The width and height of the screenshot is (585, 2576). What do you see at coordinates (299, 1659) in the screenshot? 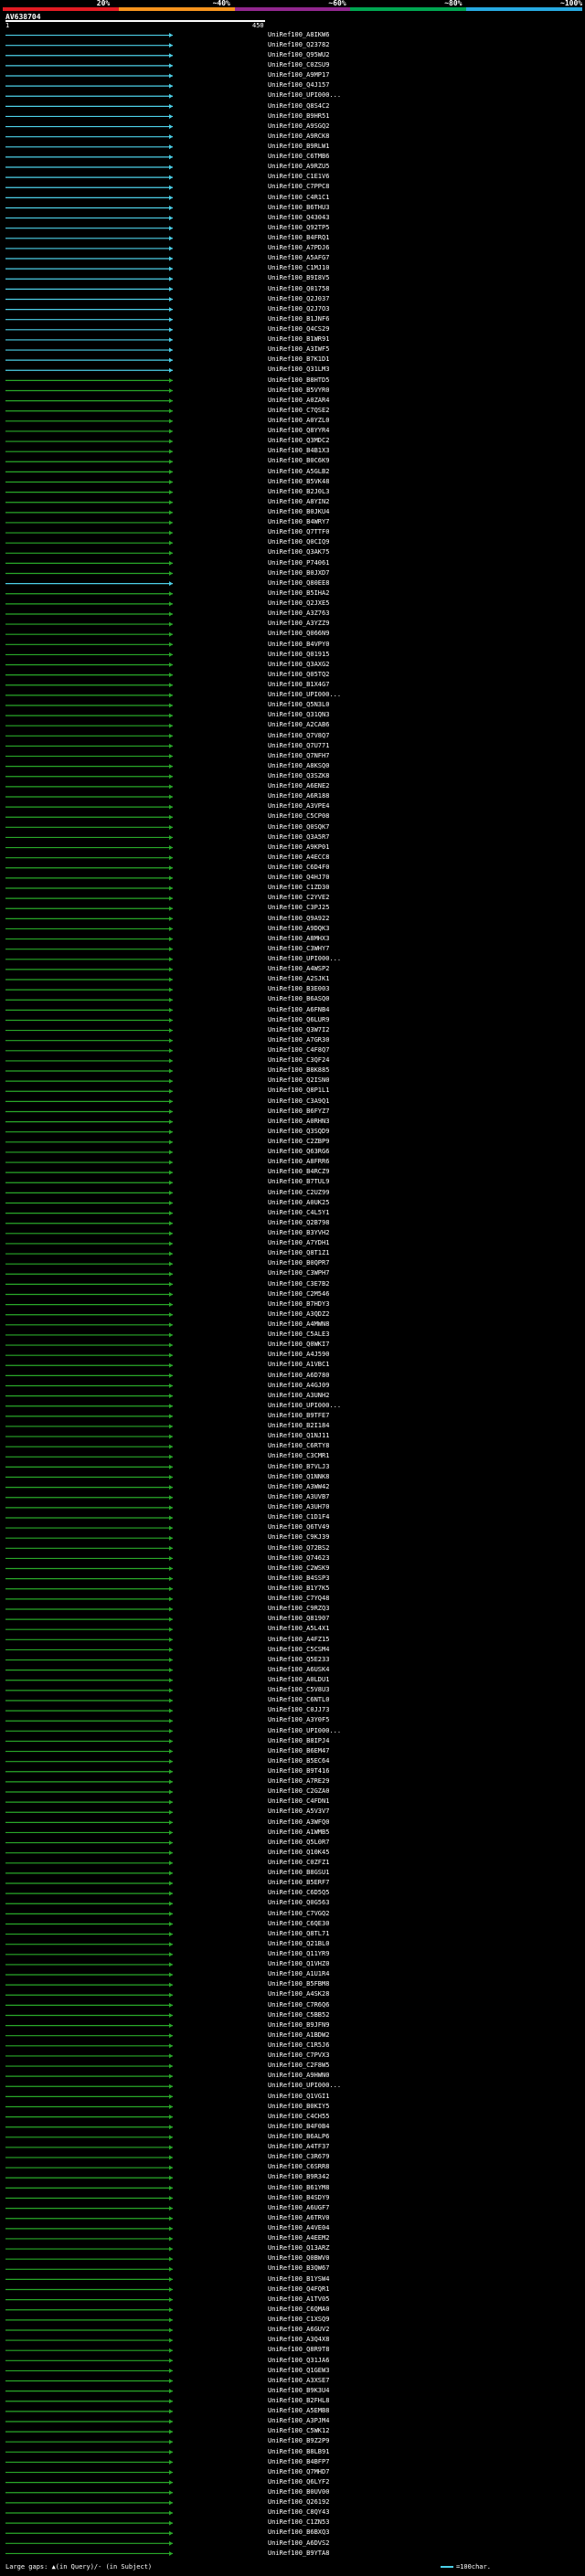
I see `hit-label: UniRef100_Q5E233` at bounding box center [299, 1659].